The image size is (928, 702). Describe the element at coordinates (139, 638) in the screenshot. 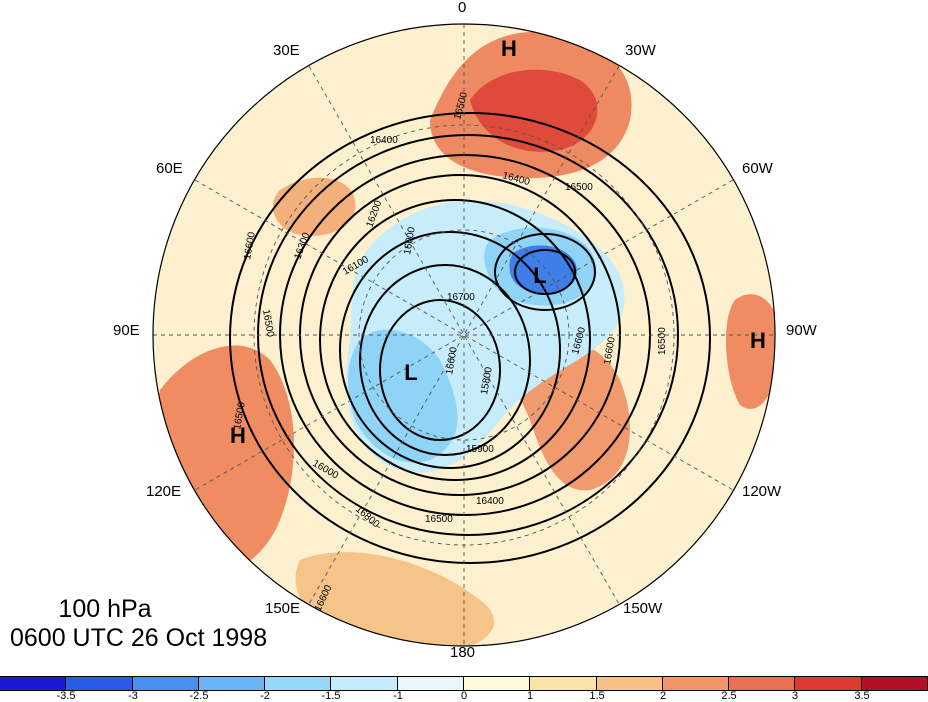

I see `valid-time-title: 0600 UTC 26 Oct 1998` at that location.